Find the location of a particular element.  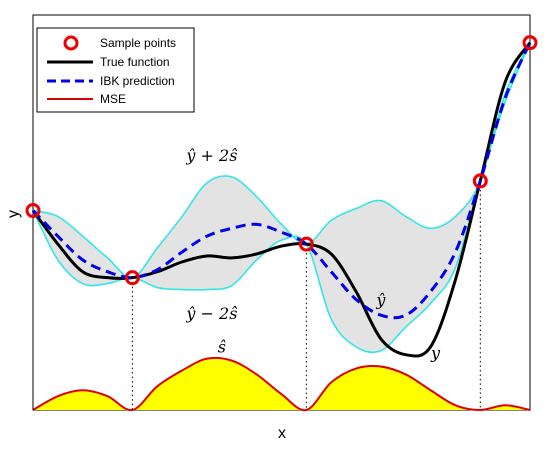

upper-label: ŷ + 2ŝ is located at coordinates (211, 155).